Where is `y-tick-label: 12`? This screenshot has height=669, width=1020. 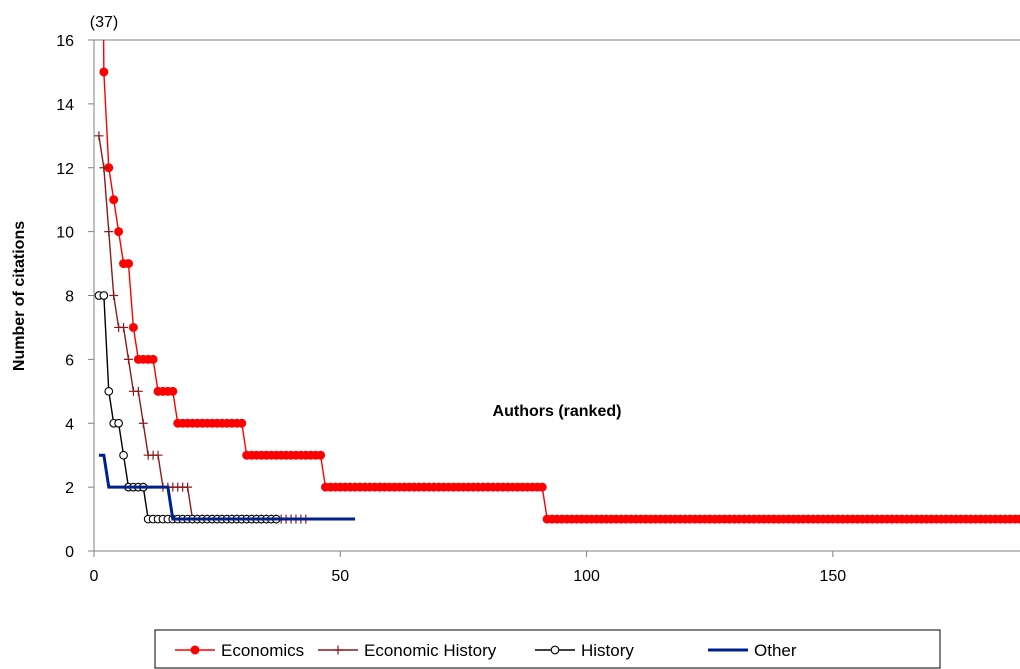
y-tick-label: 12 is located at coordinates (65, 169).